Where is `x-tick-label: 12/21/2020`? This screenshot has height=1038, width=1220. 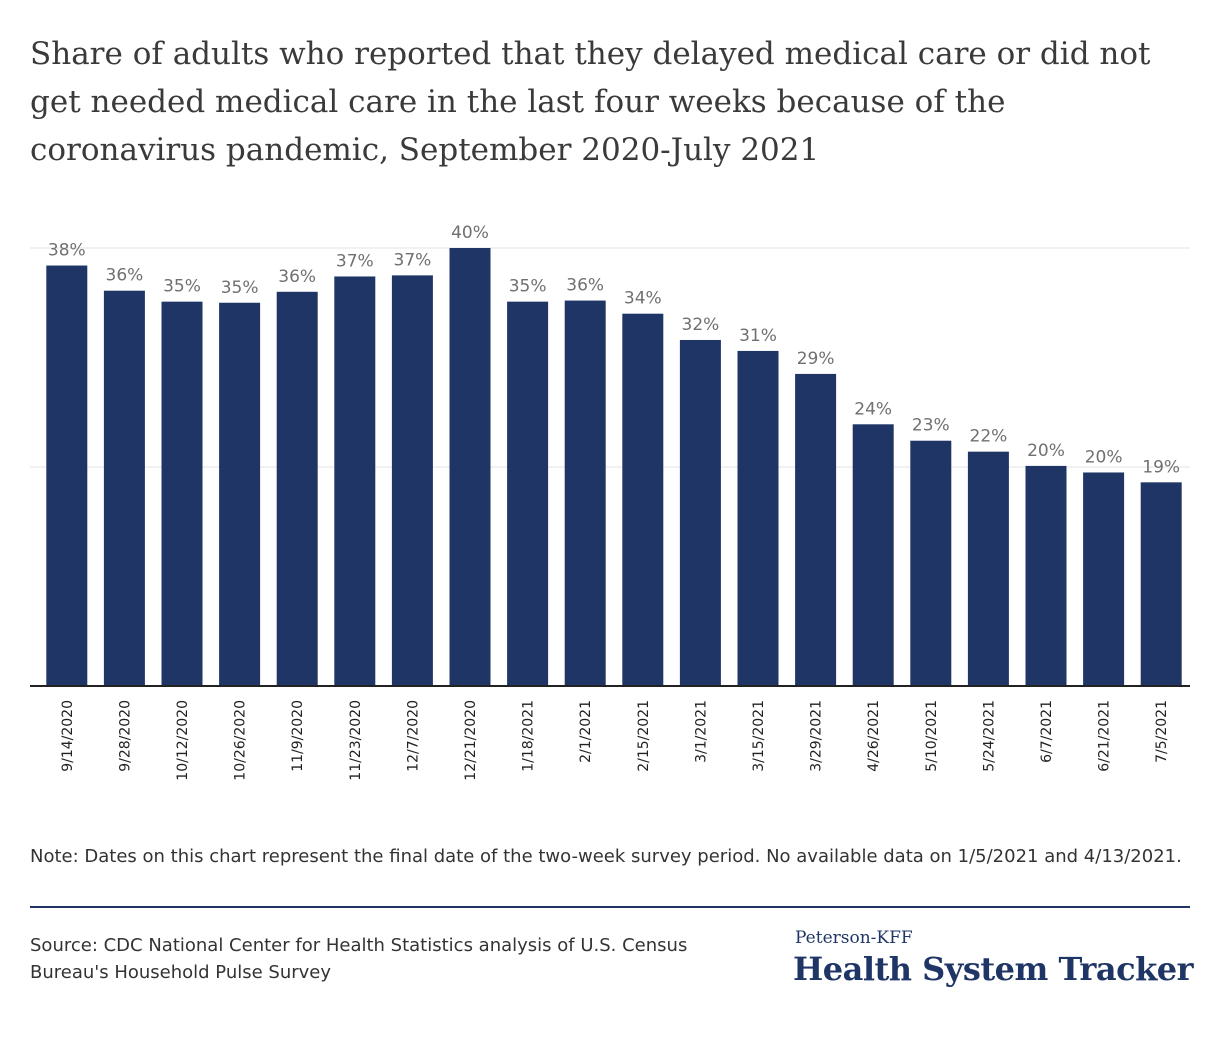
x-tick-label: 12/21/2020 is located at coordinates (471, 740).